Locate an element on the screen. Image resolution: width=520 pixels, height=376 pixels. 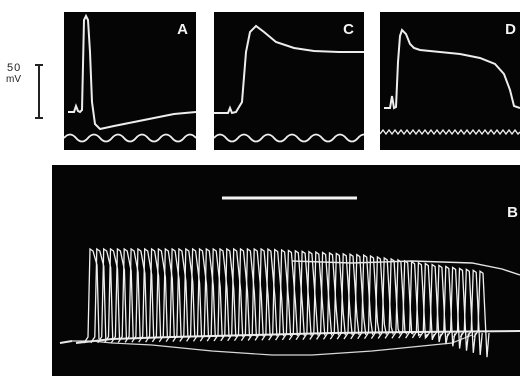
panel-label-d: D is located at coordinates (510, 29).